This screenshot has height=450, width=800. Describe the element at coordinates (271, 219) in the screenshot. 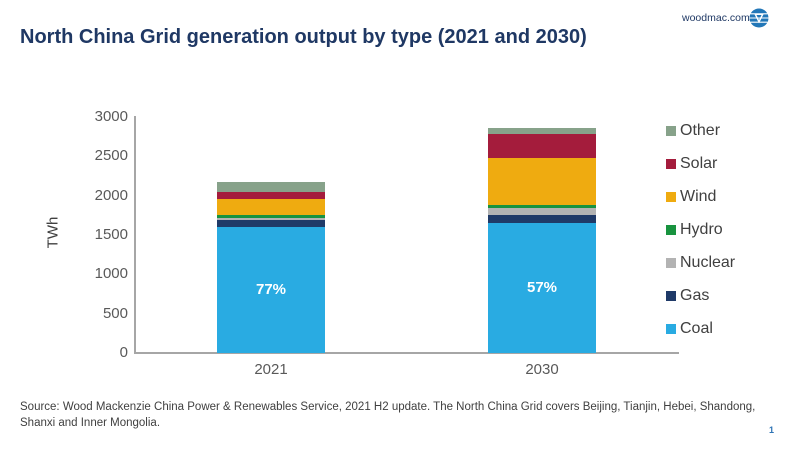

I see `bar-segment-nuclear-2021` at that location.